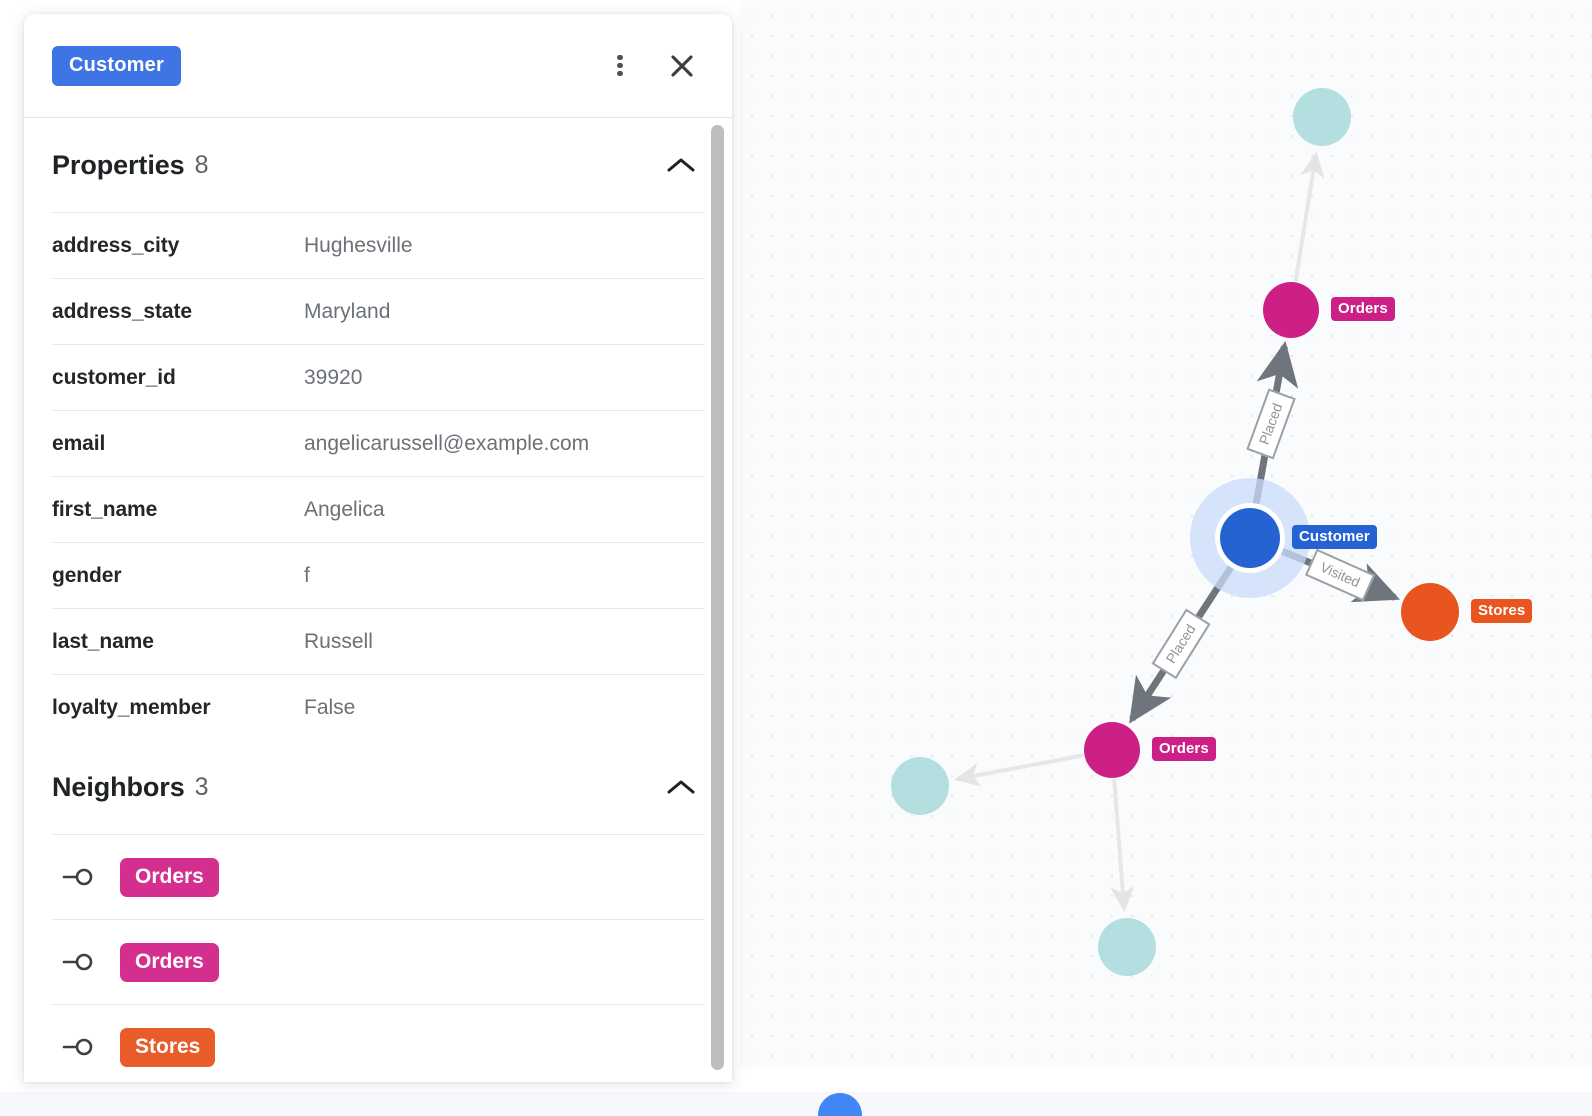 The height and width of the screenshot is (1116, 1592). Describe the element at coordinates (105, 509) in the screenshot. I see `property-key: first_name` at that location.